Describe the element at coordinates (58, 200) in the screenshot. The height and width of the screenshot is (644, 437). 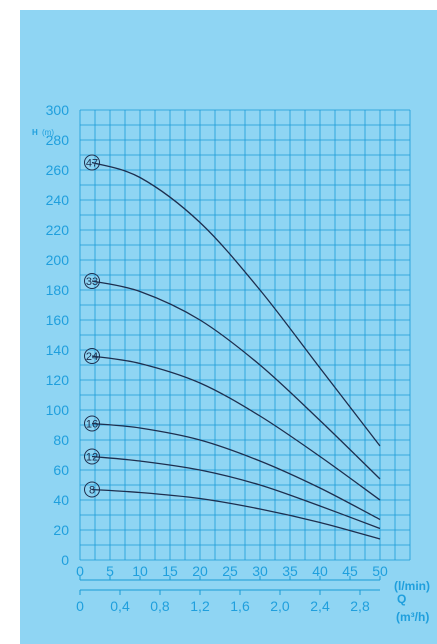
I see `y-tick-label: 240` at that location.